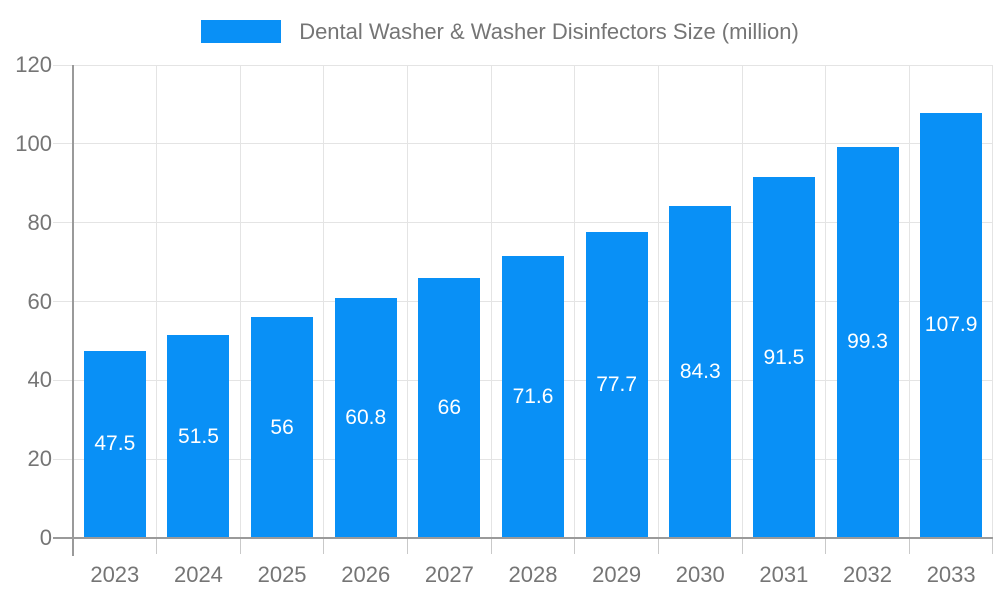  Describe the element at coordinates (617, 574) in the screenshot. I see `x-axis-tick-label: 2029` at that location.